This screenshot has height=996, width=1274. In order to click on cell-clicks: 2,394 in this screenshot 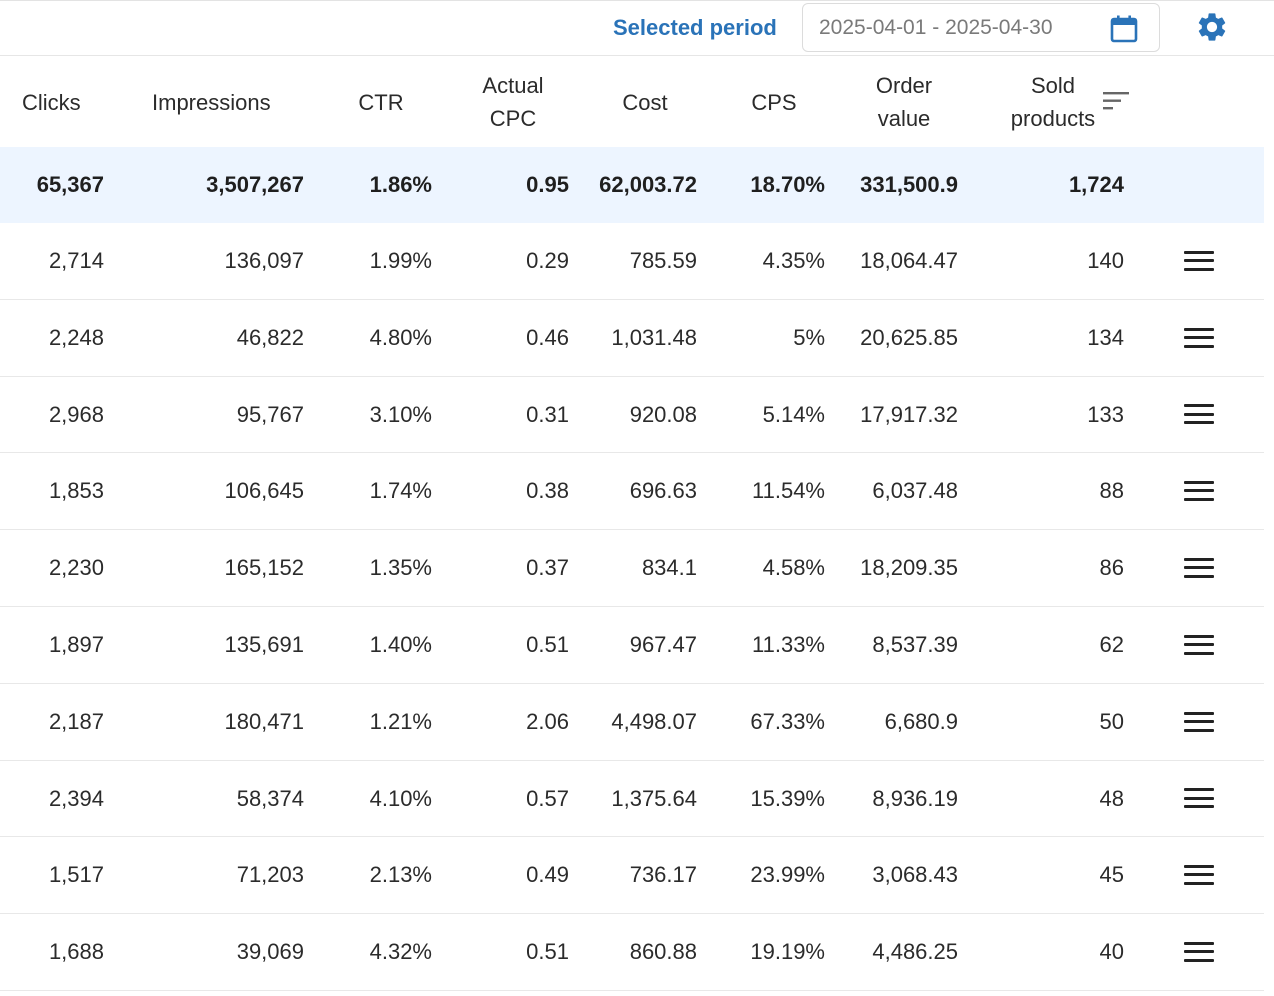, I will do `click(76, 798)`.